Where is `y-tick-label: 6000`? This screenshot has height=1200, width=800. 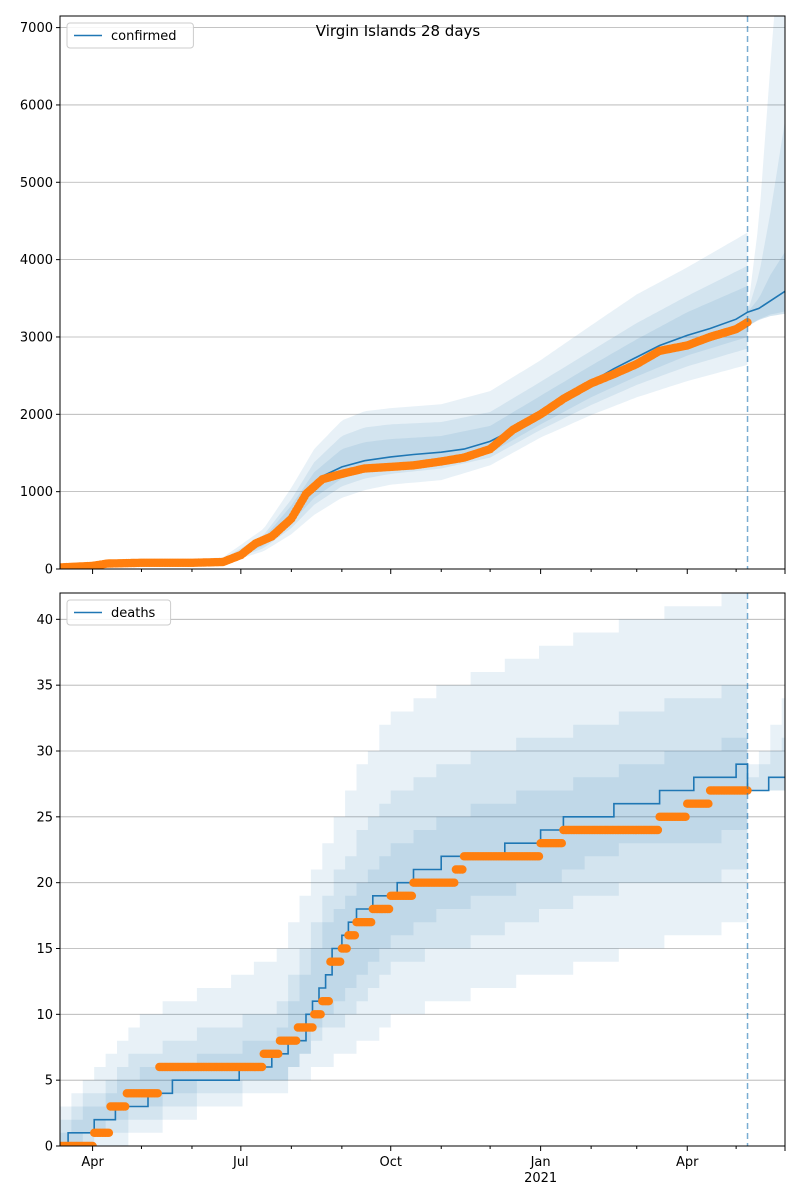
y-tick-label: 6000 is located at coordinates (36, 105).